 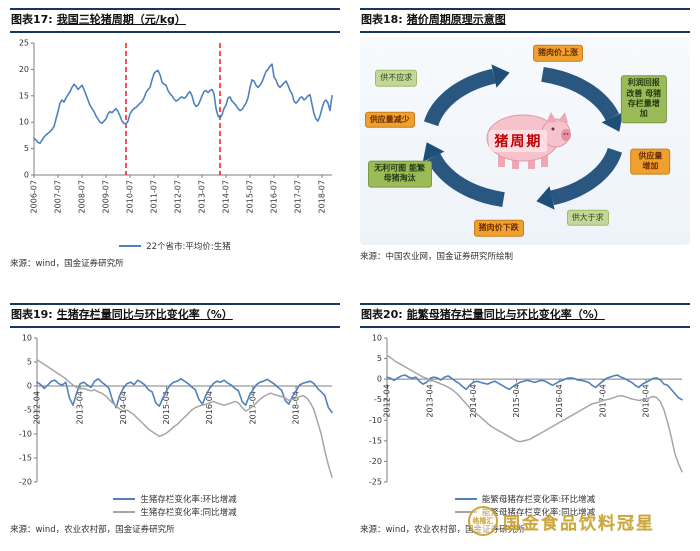 I want to click on diagram-box: 无利可图 能繁母猪淘汰, so click(x=399, y=174).